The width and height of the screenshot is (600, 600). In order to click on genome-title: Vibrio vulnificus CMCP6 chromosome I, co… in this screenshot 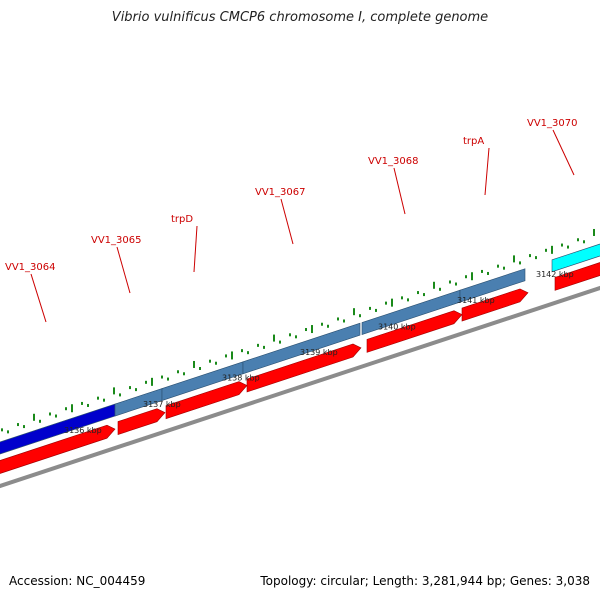, I will do `click(300, 17)`.